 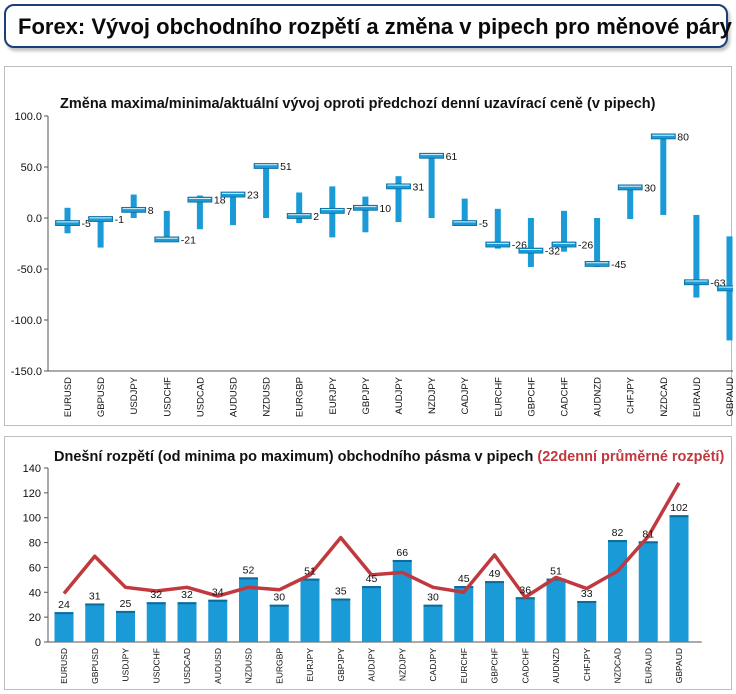 What do you see at coordinates (35, 593) in the screenshot?
I see `chart2-y-tick-label: 40` at bounding box center [35, 593].